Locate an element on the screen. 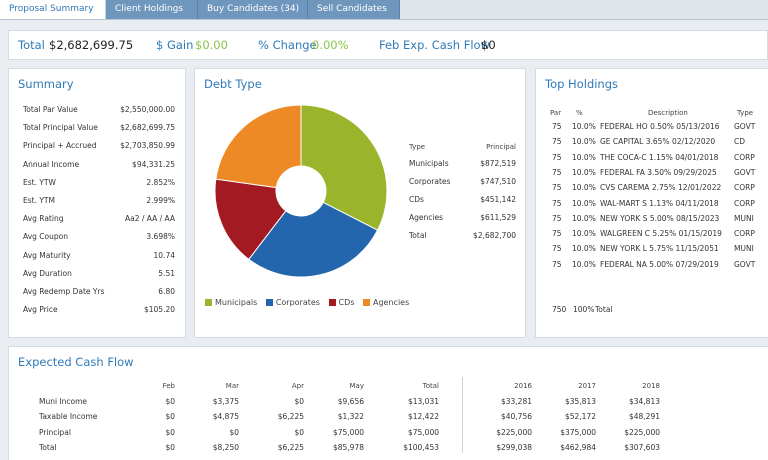 This screenshot has height=460, width=768. summary-row-value: $2,703,850.99 is located at coordinates (147, 146).